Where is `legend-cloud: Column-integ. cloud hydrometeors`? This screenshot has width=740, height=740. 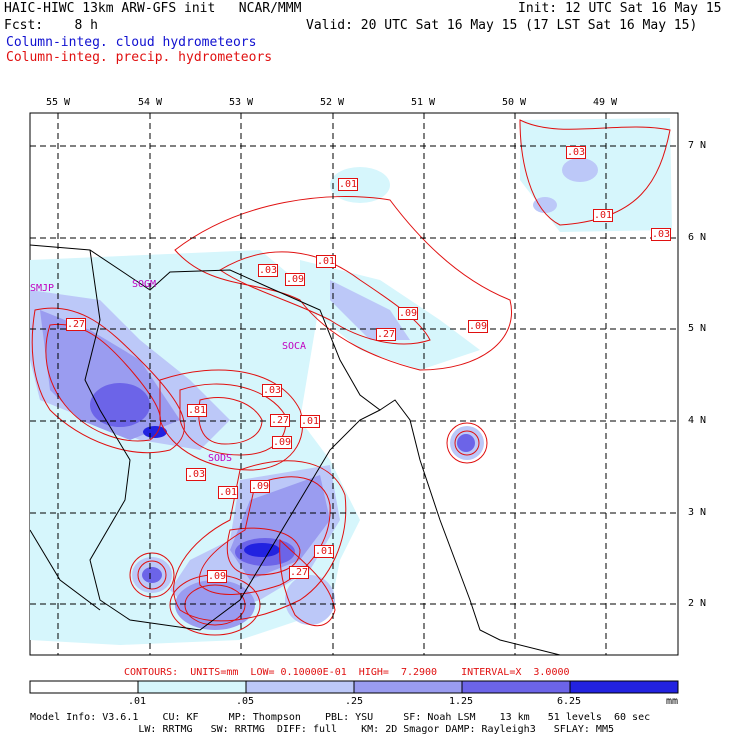 legend-cloud: Column-integ. cloud hydrometeors is located at coordinates (131, 42).